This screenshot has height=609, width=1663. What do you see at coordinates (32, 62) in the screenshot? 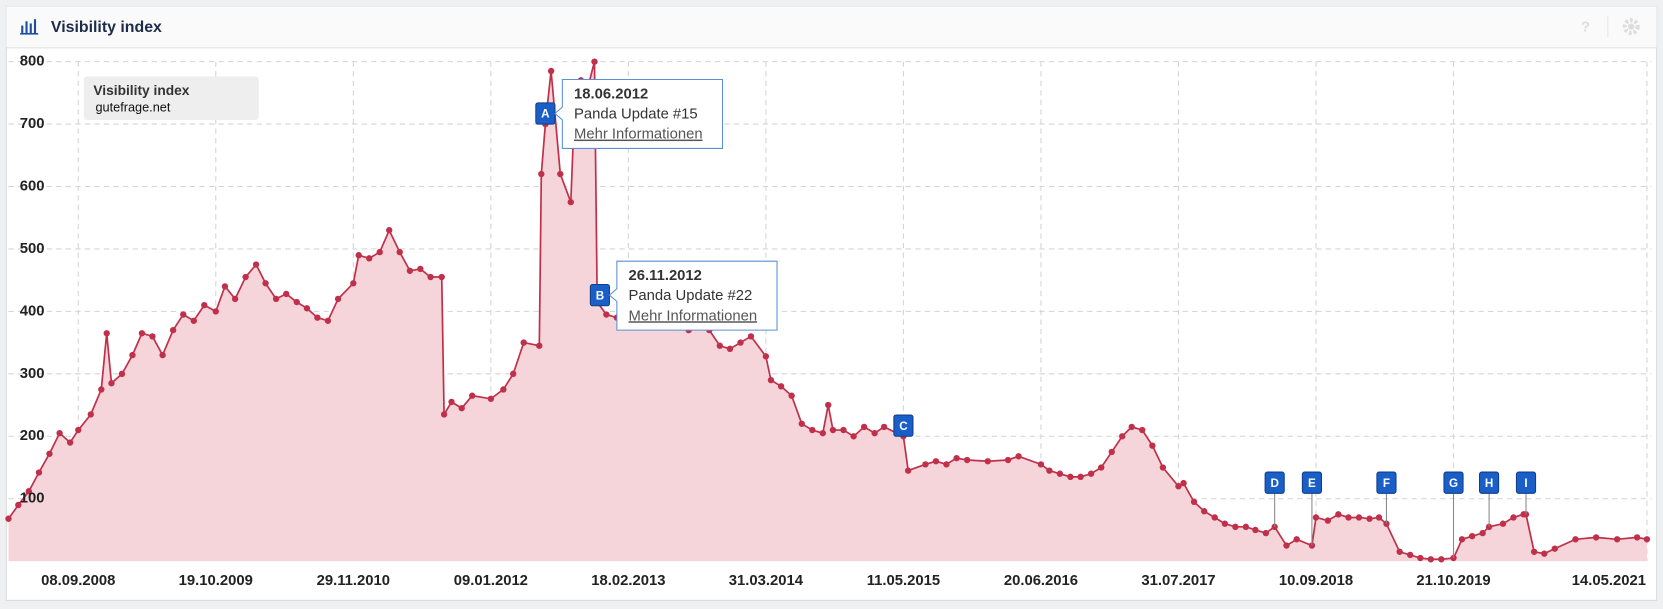
I see `y-tick-label: 800` at bounding box center [32, 62].